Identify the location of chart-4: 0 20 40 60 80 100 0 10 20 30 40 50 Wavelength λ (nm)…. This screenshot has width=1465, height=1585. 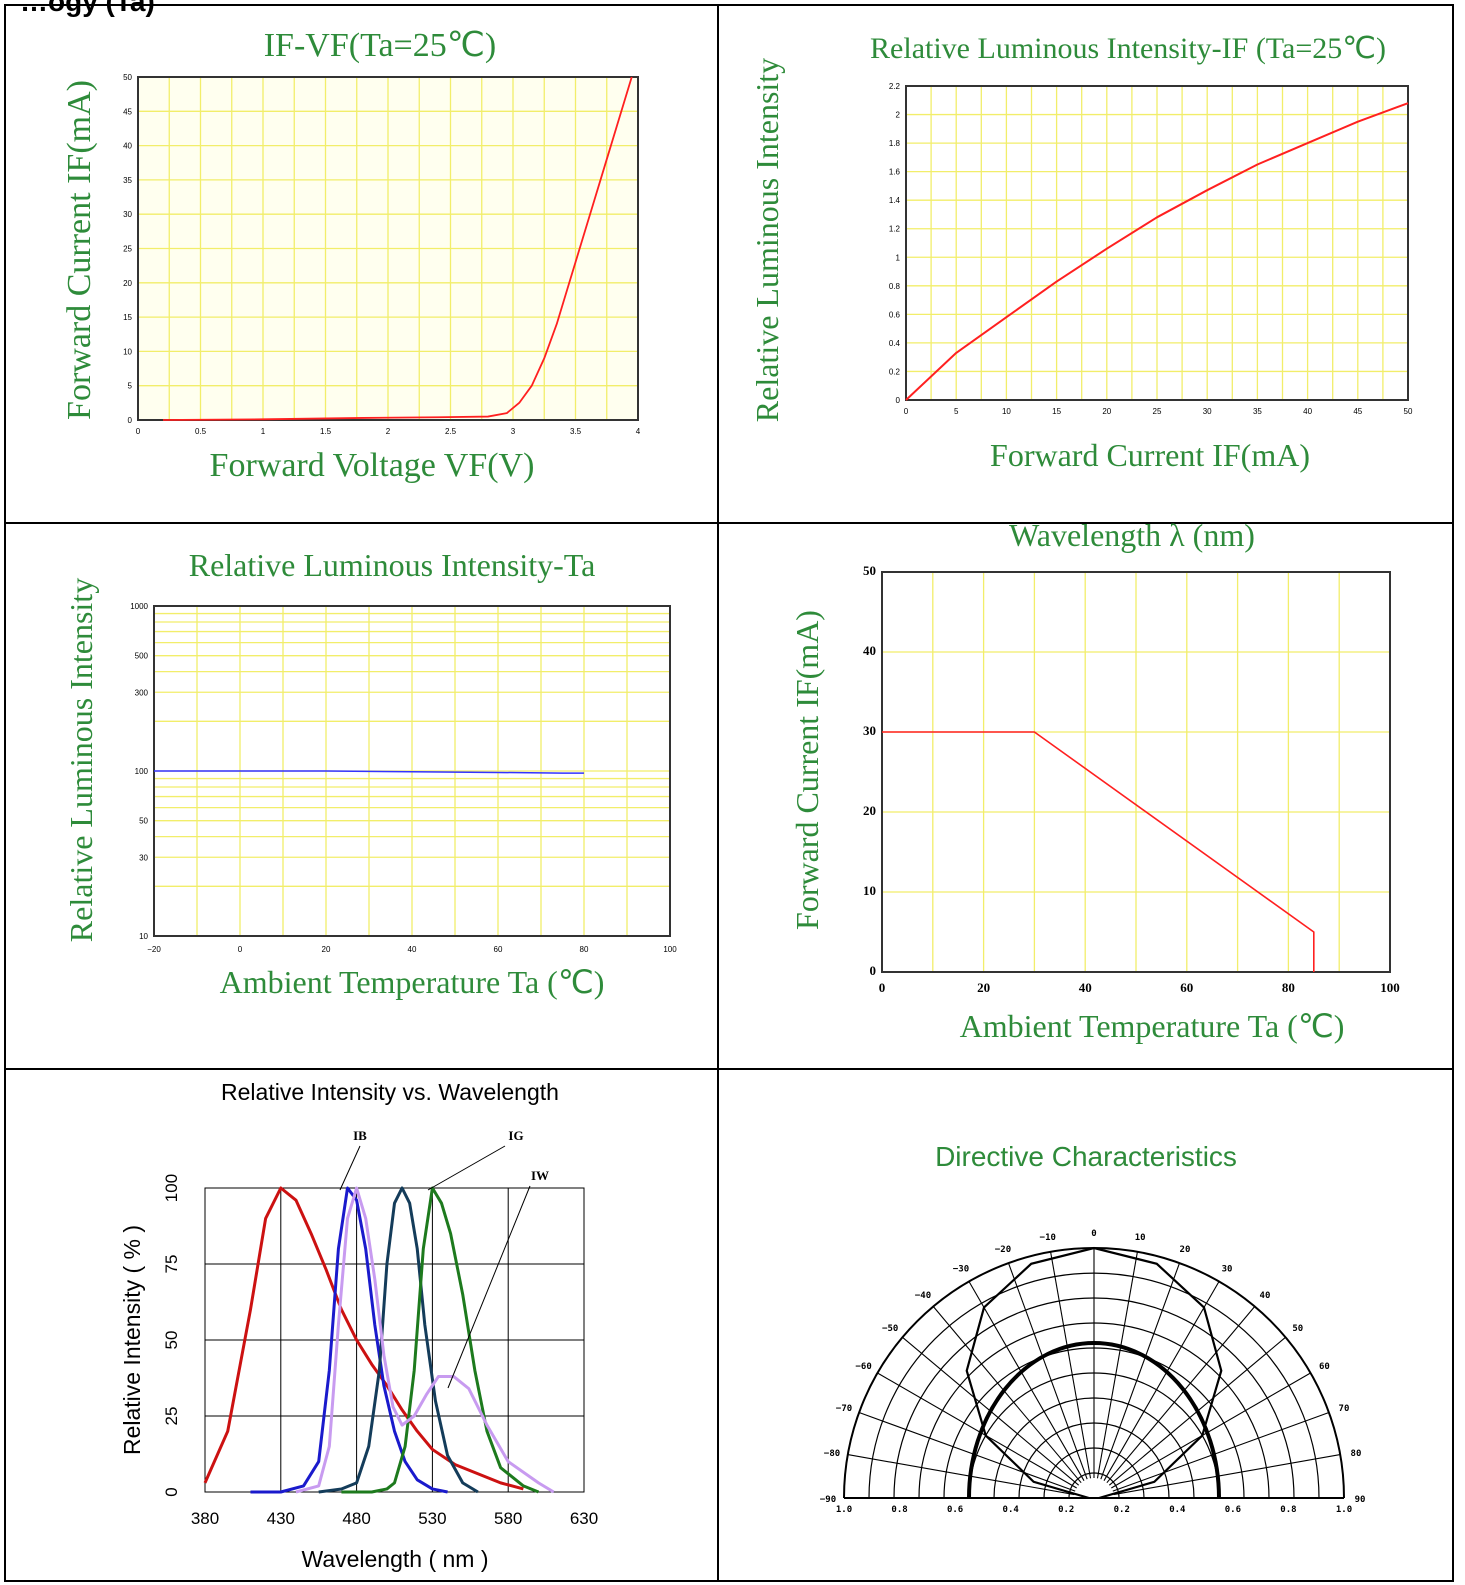
(1094, 780).